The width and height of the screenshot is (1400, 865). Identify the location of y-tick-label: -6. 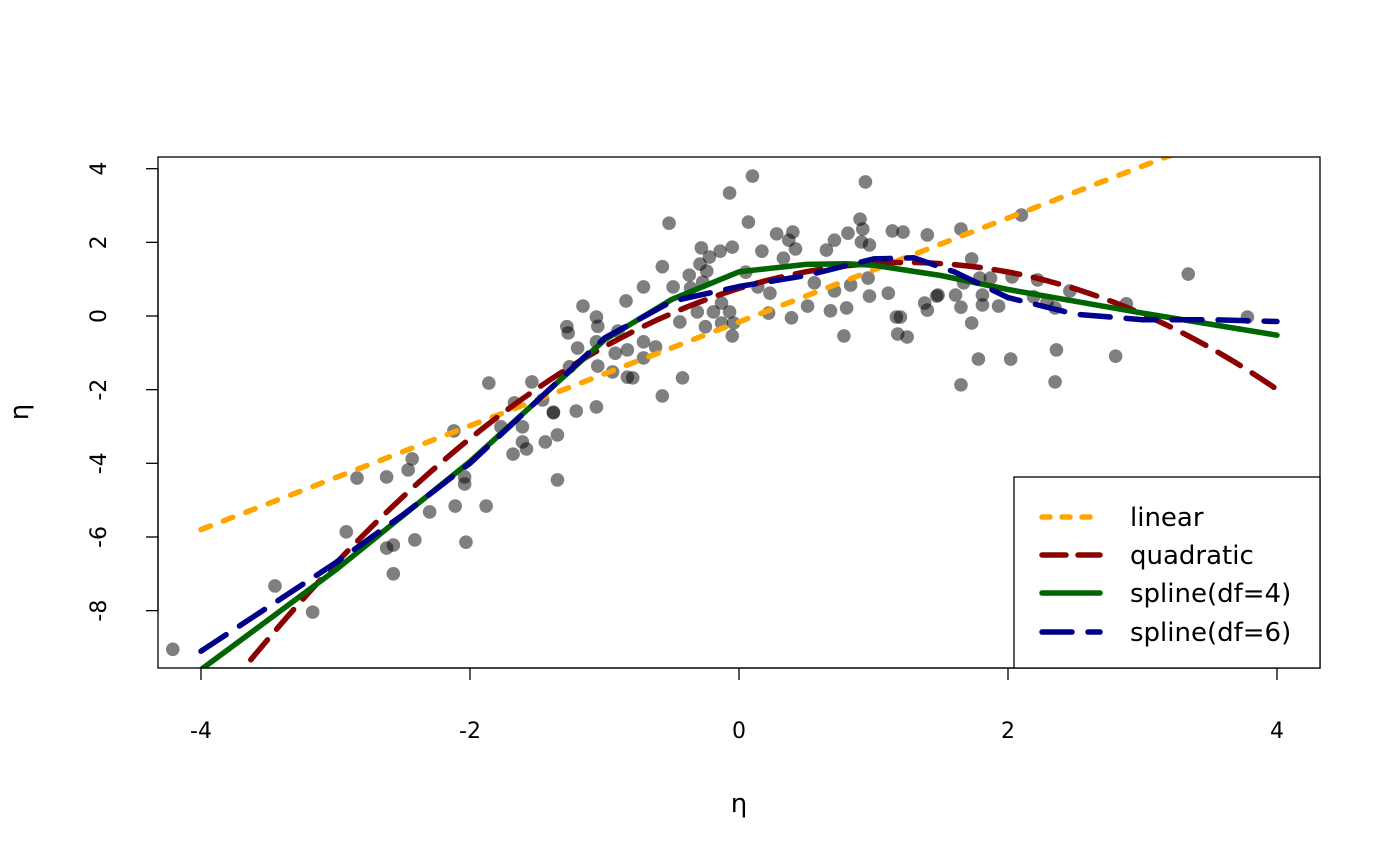
(99, 537).